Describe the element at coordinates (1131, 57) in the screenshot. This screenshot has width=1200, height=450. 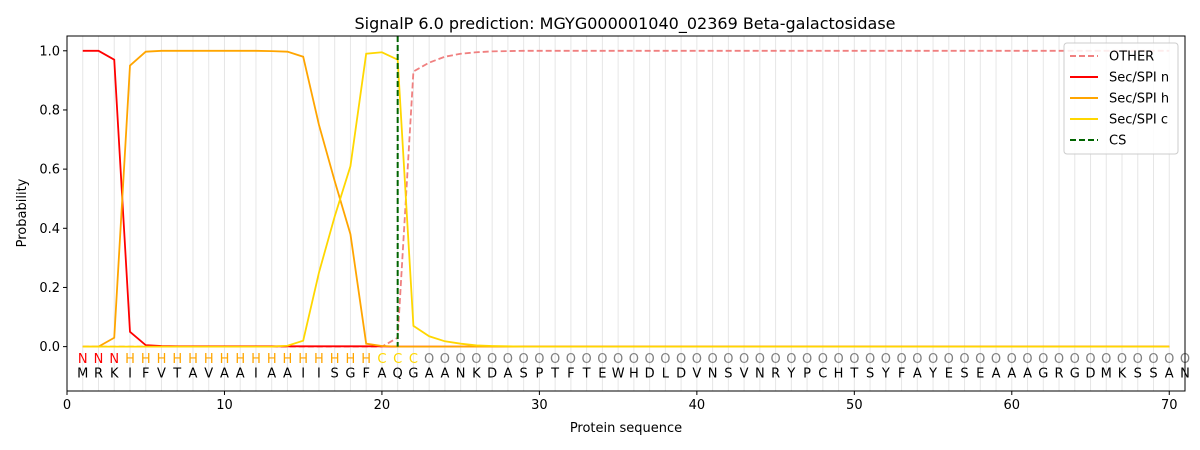
I see `legend-label: OTHER` at that location.